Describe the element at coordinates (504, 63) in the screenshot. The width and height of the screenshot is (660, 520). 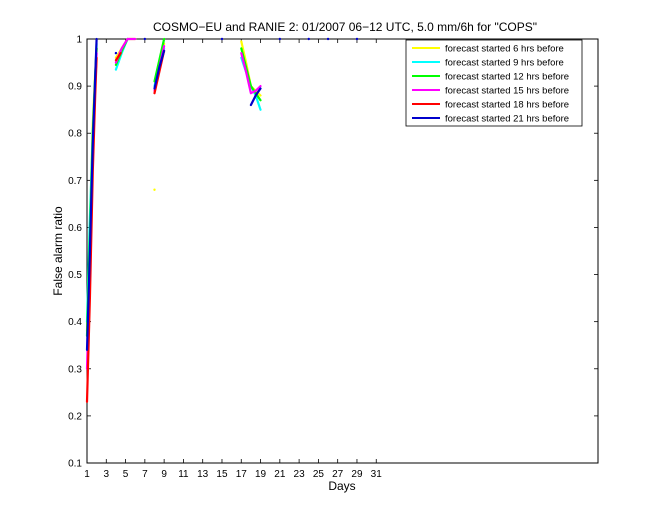
I see `legend-label: forecast started 9 hrs before` at that location.